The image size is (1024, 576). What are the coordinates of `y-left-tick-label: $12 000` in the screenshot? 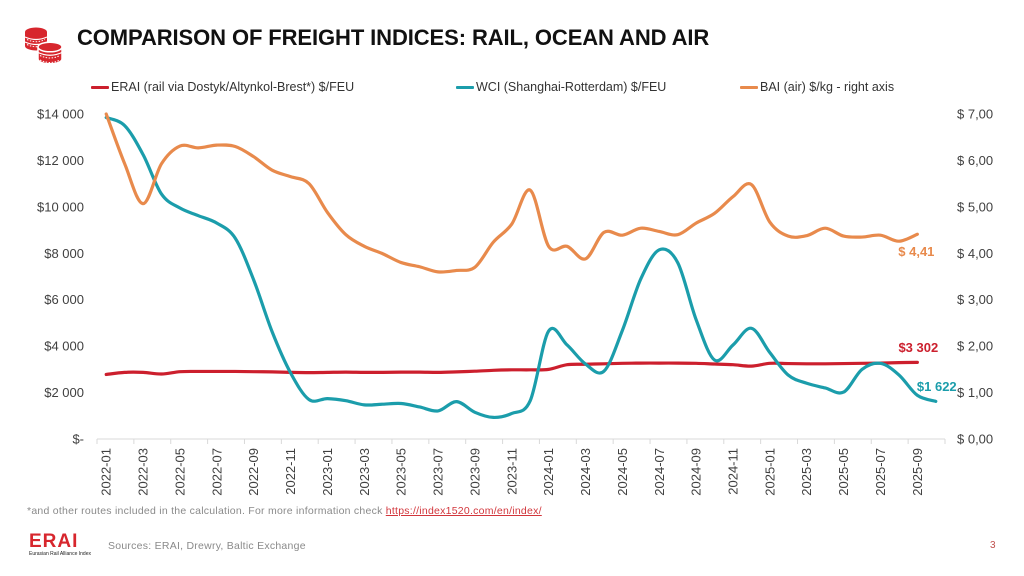 It's located at (60, 160).